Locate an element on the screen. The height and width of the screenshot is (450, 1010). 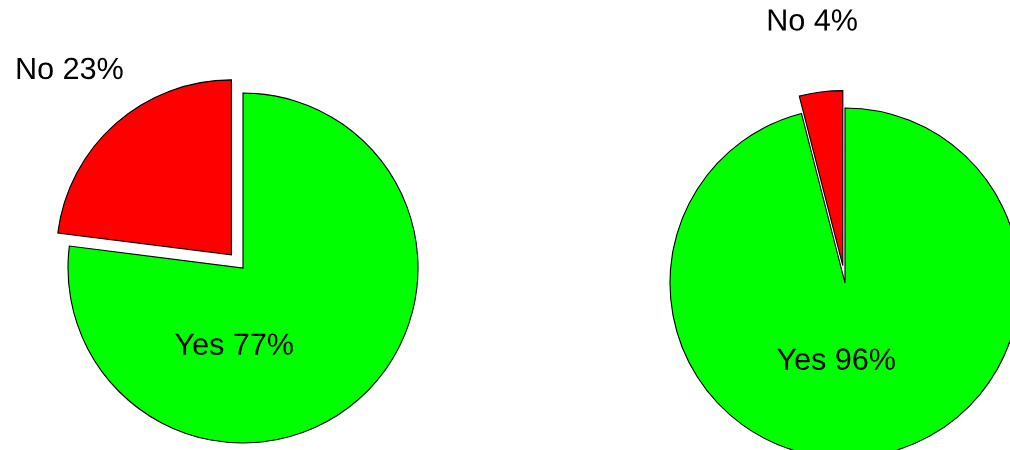
slice-label: No 23% is located at coordinates (70, 68).